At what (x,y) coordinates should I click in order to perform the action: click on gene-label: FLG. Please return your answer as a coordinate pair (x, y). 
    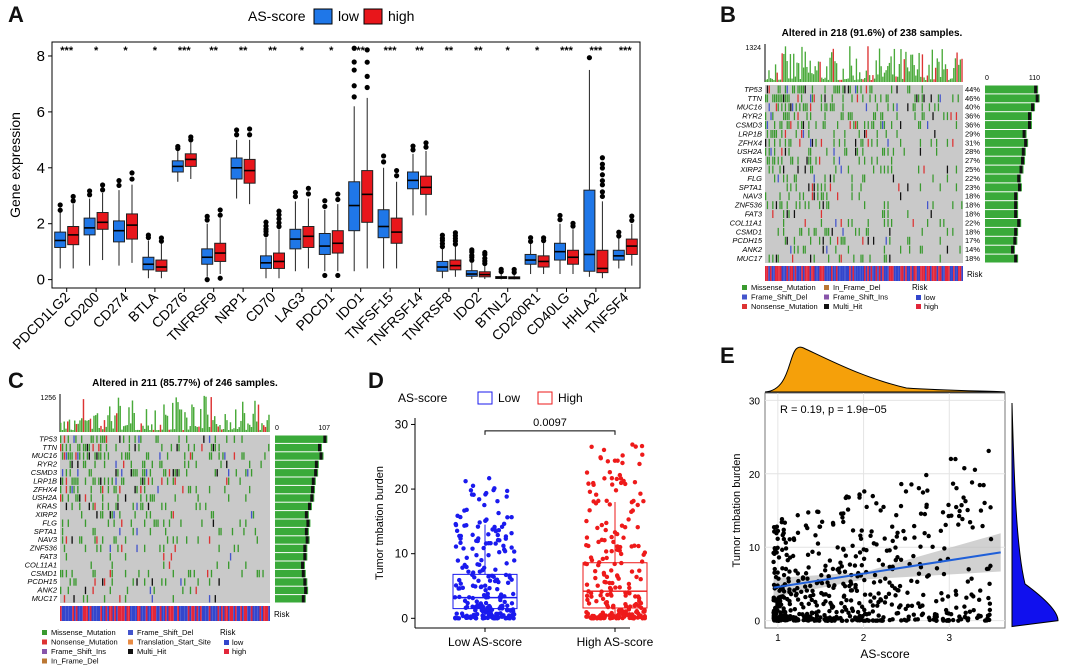
    Looking at the image, I should click on (754, 178).